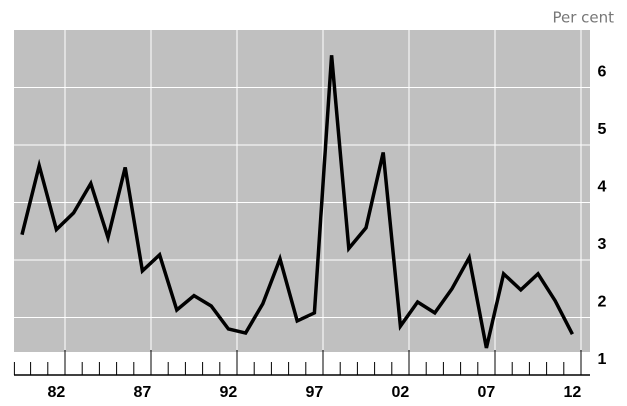 This screenshot has height=406, width=627. What do you see at coordinates (487, 392) in the screenshot?
I see `x-tick-label: 07` at bounding box center [487, 392].